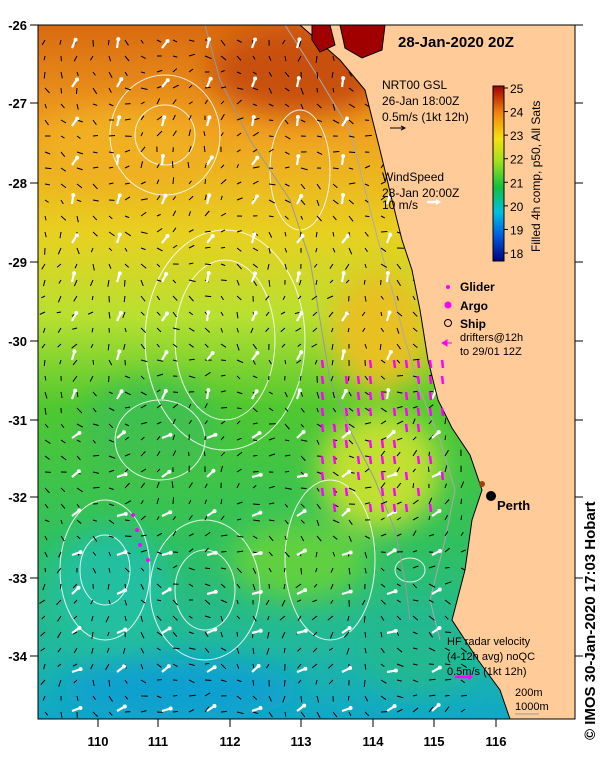 The width and height of the screenshot is (604, 759). Describe the element at coordinates (17, 578) in the screenshot. I see `lat-tick-label: -33` at that location.